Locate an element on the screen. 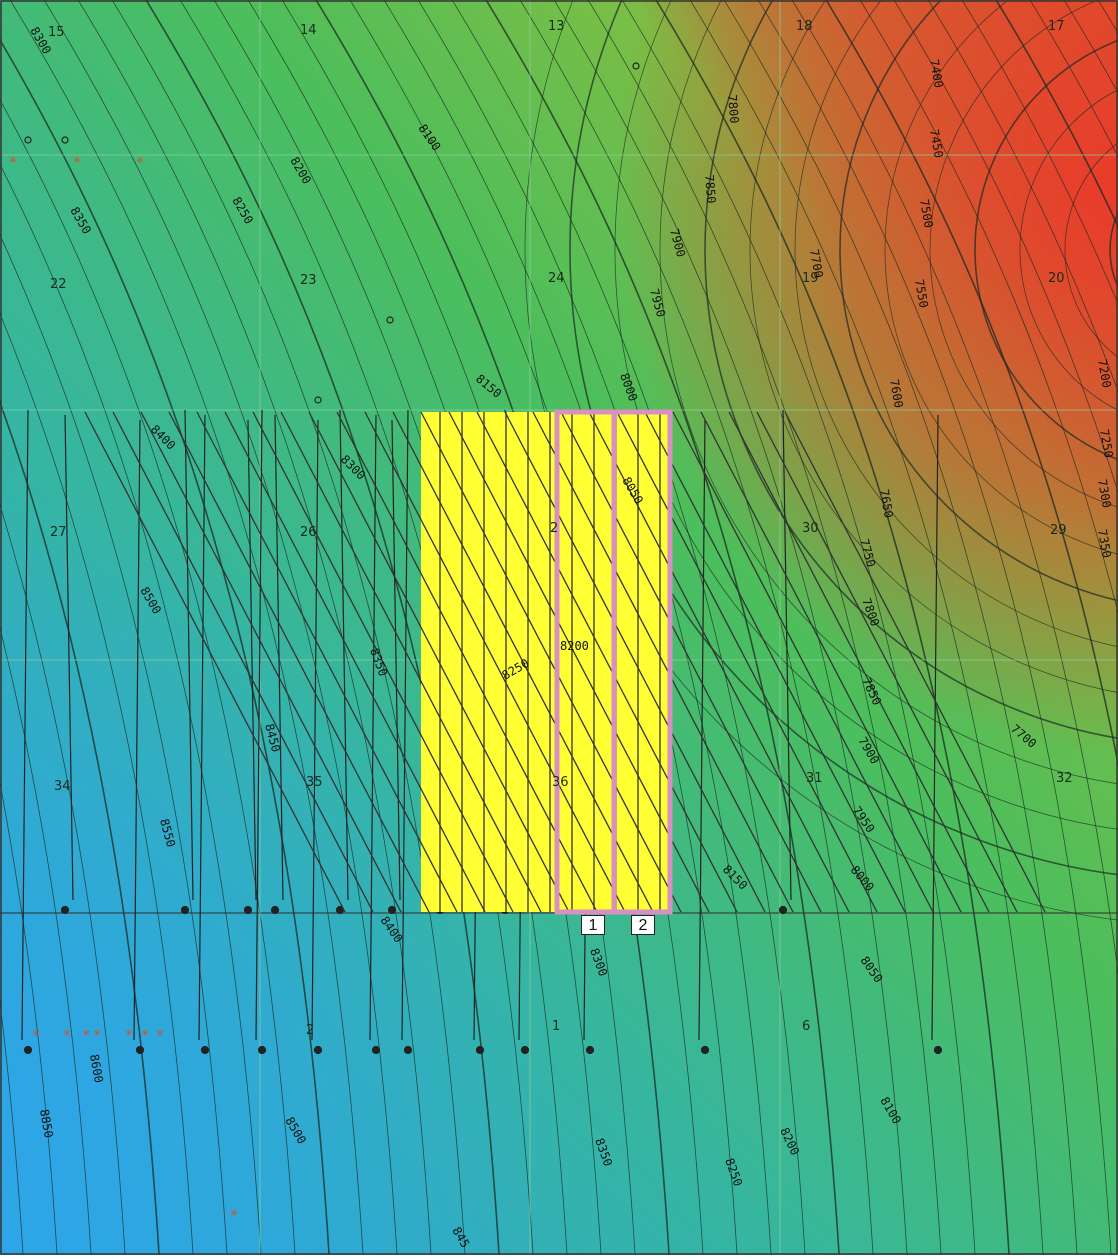 The image size is (1118, 1259). contour-label-7500: 7500 is located at coordinates (926, 213).